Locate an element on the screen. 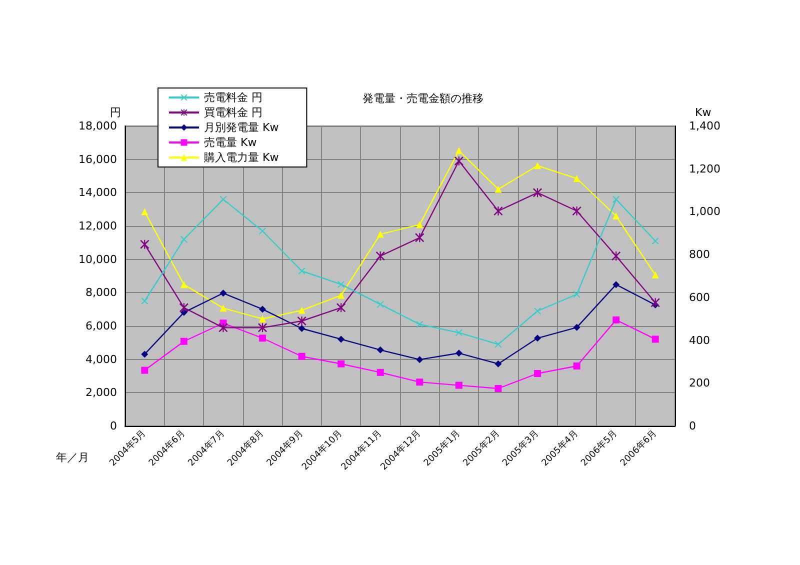  y-tick-label: 16,000 is located at coordinates (97, 159).